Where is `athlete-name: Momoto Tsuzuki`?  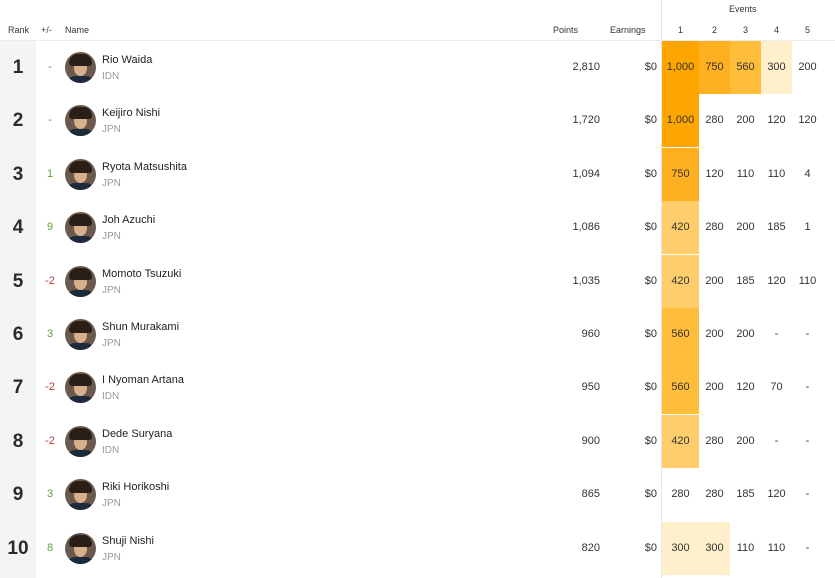
athlete-name: Momoto Tsuzuki is located at coordinates (142, 273).